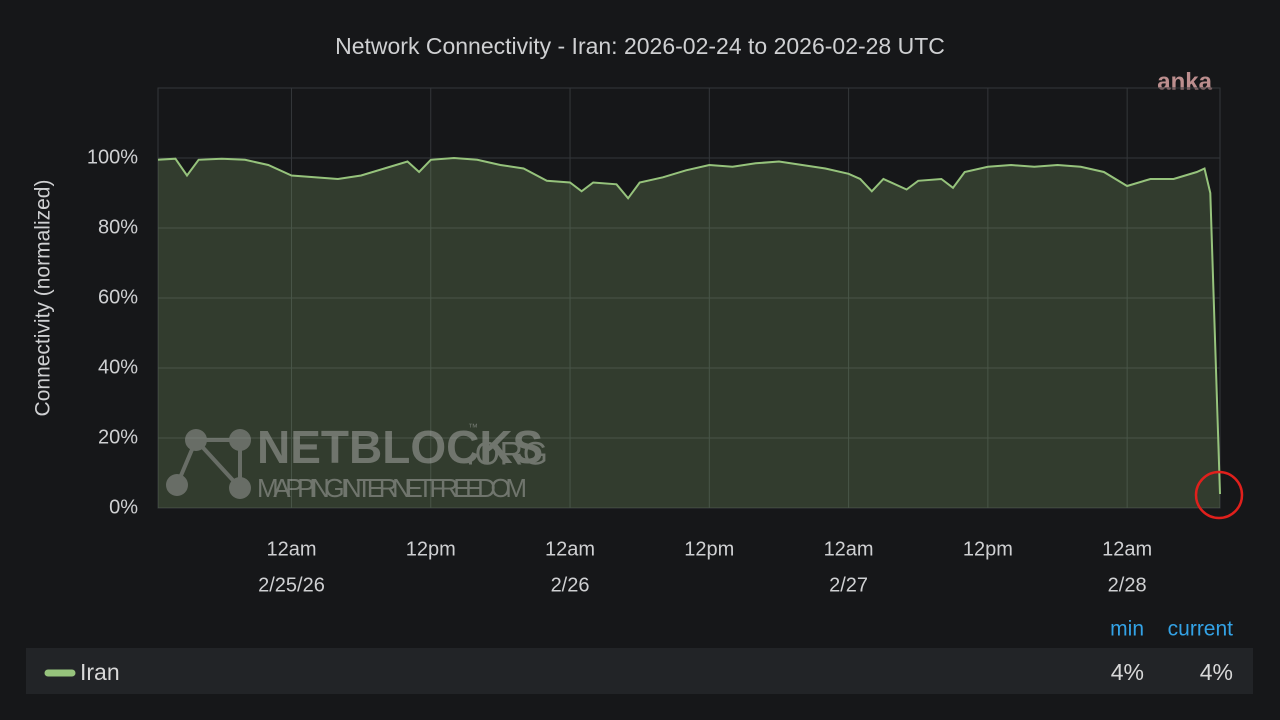 The height and width of the screenshot is (720, 1280). I want to click on source-watermark: anka, so click(1184, 81).